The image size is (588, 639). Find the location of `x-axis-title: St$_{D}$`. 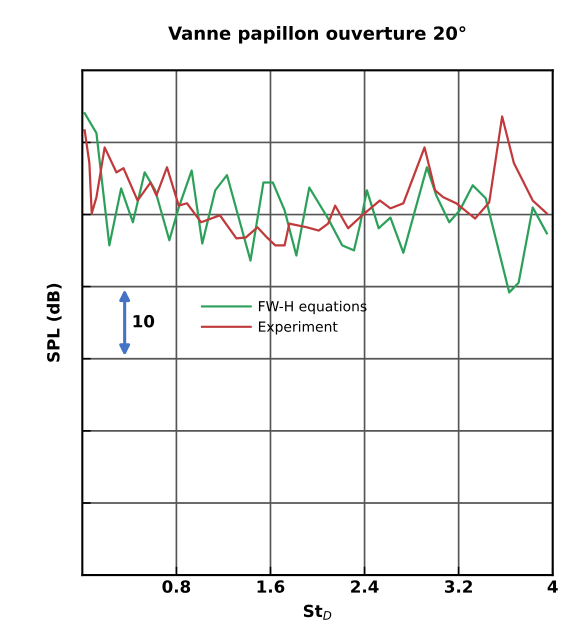

x-axis-title: St$_{D}$ is located at coordinates (318, 612).